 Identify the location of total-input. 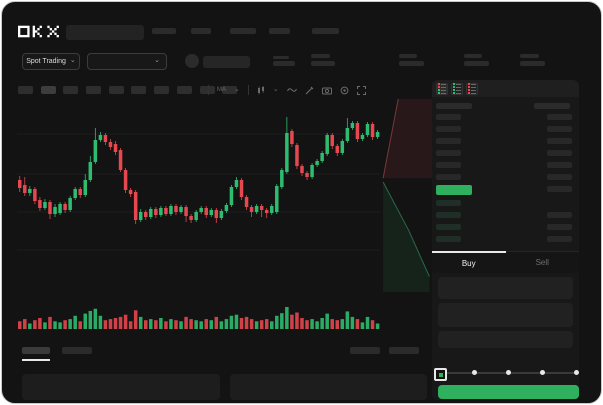
(505, 339).